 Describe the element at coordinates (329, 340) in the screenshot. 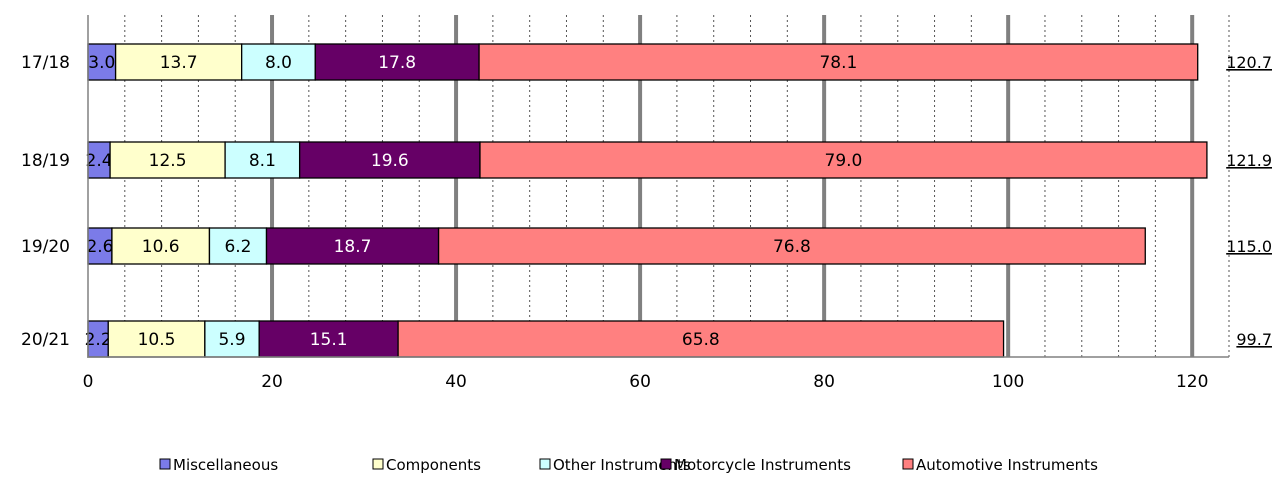

I see `data-label: 15.1` at that location.